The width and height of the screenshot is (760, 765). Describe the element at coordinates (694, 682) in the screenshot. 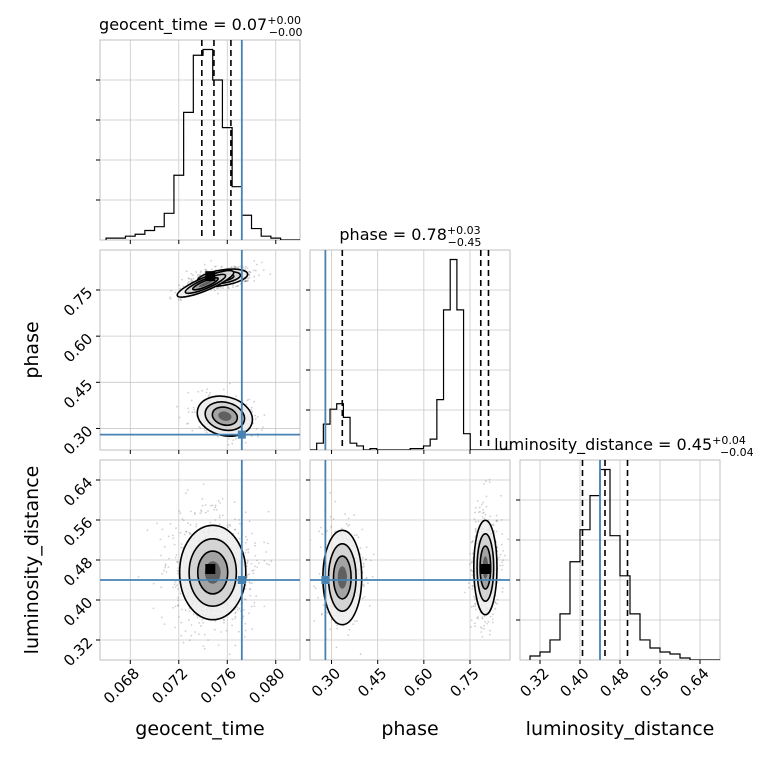

I see `x-tick-label-luminosity_distance: 0.64` at that location.